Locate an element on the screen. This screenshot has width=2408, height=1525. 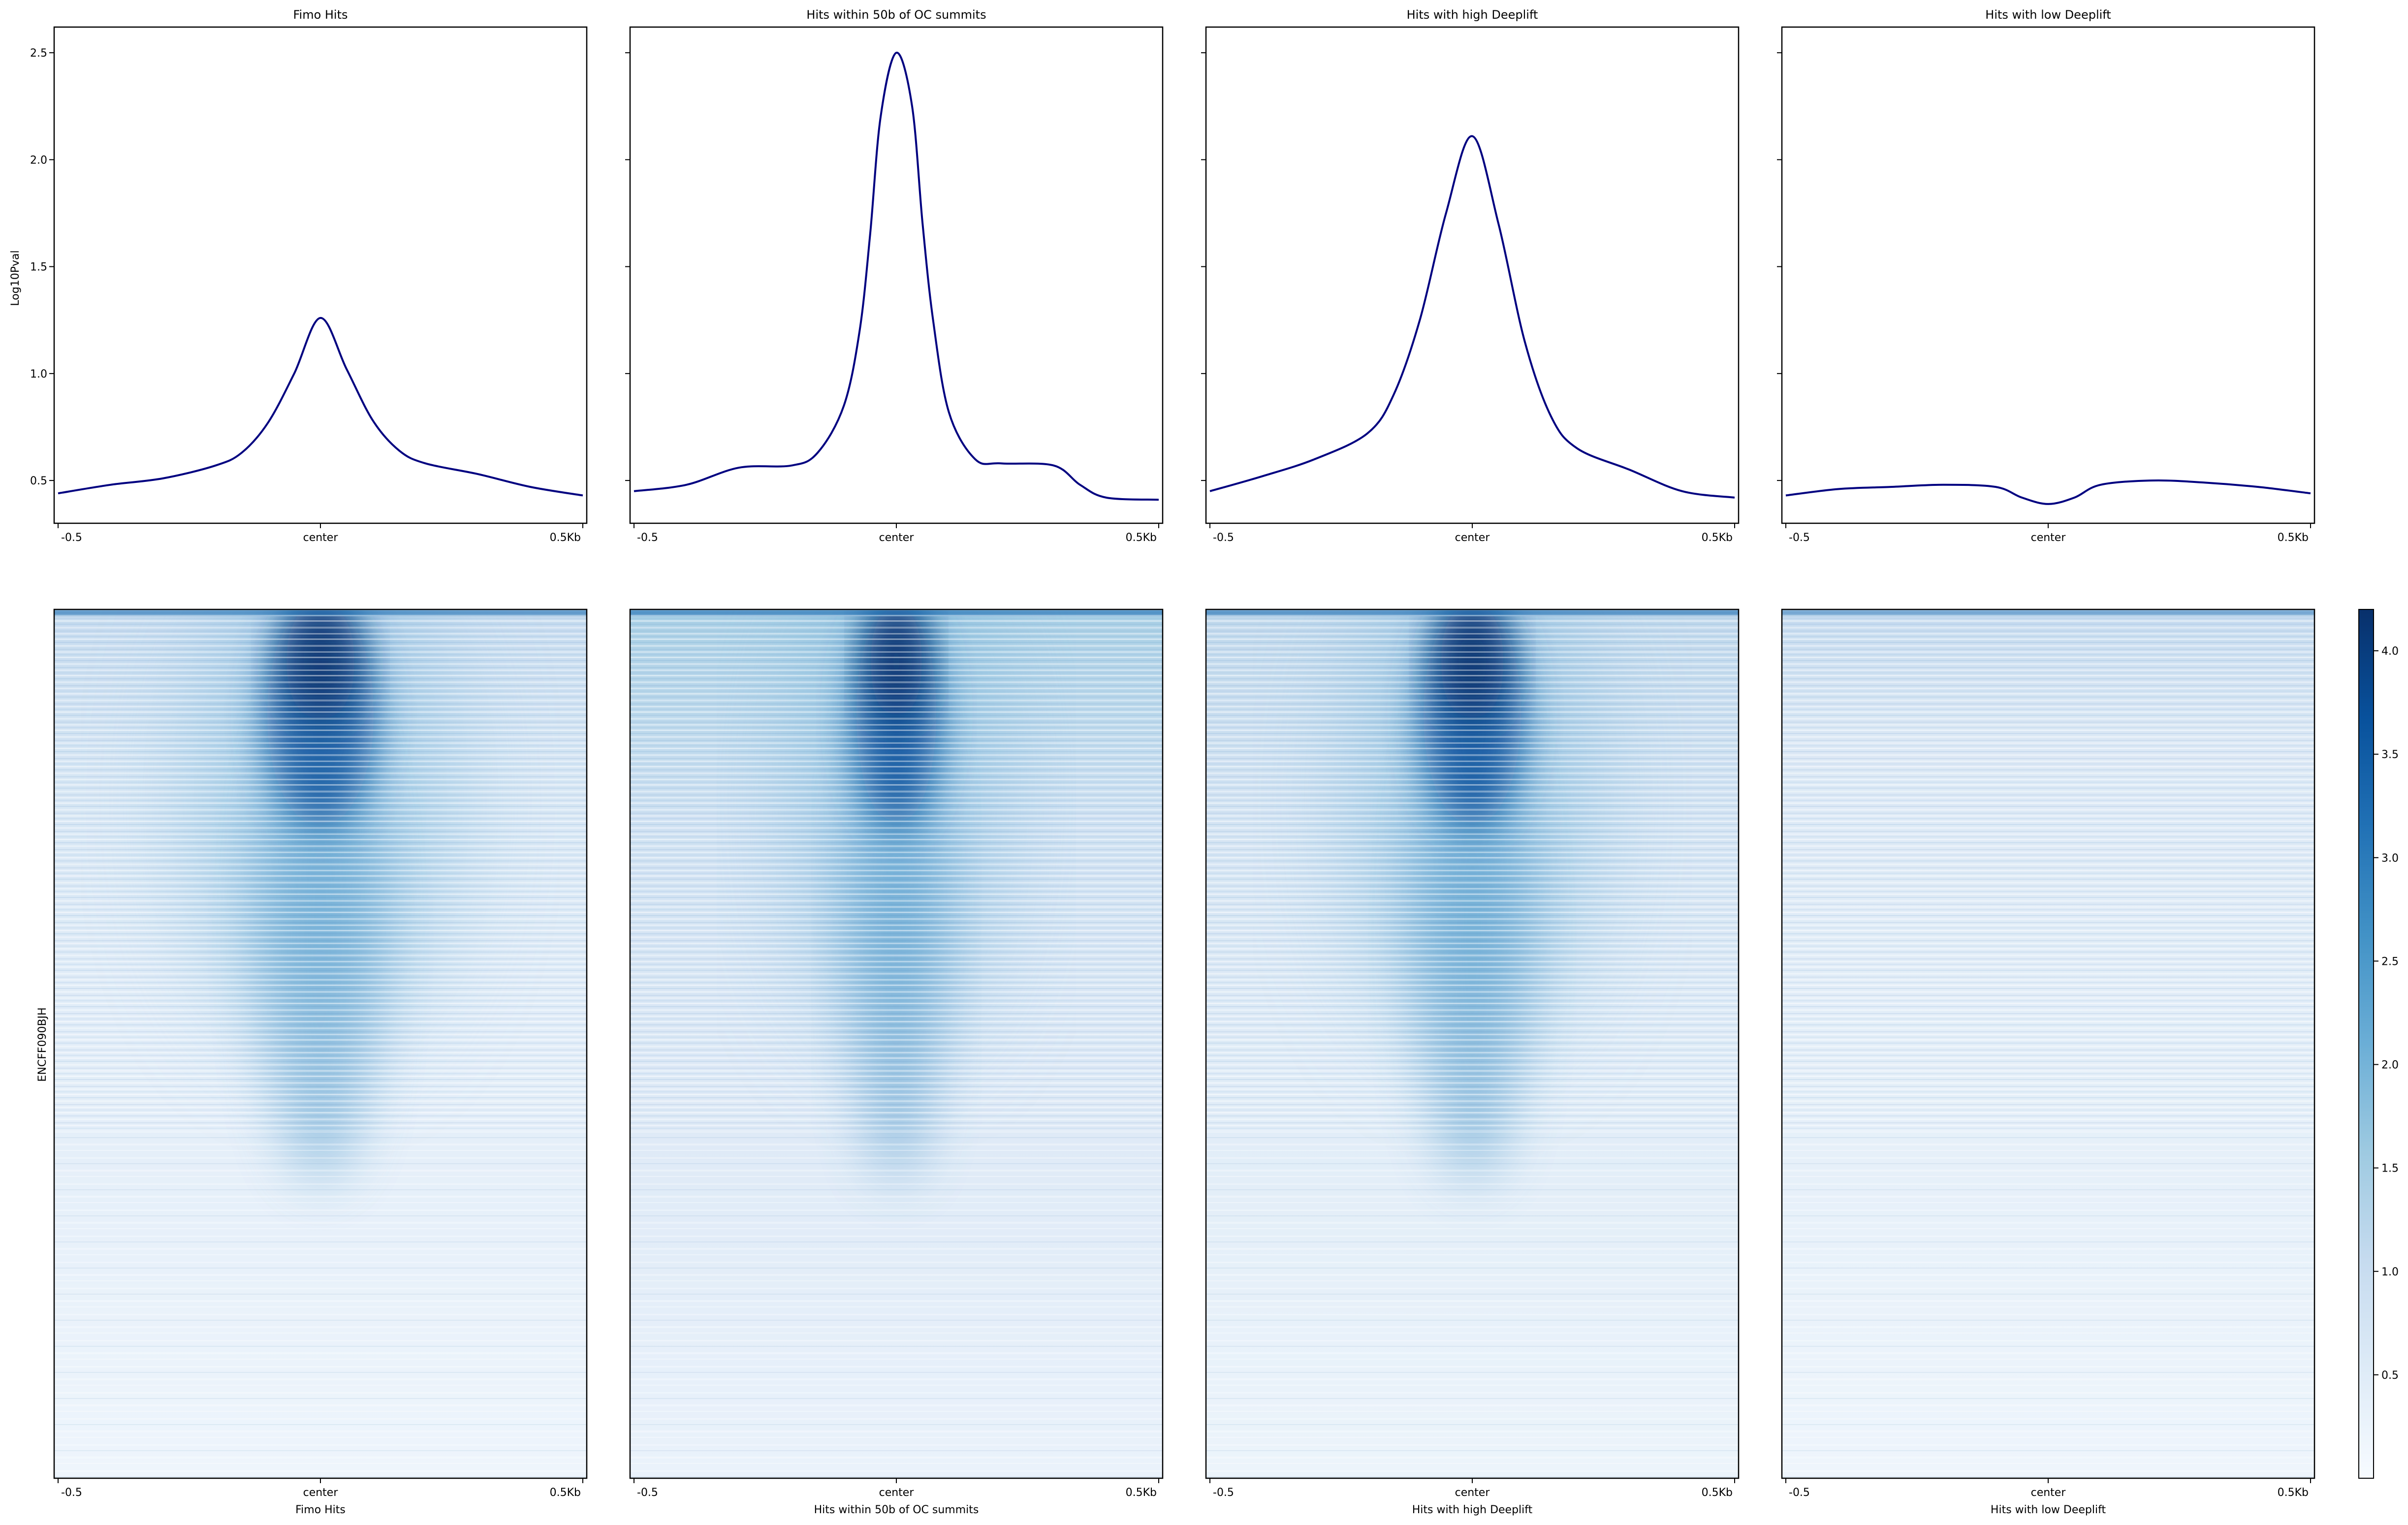
colorbar-tick-label: 2.0 is located at coordinates (2390, 1065).